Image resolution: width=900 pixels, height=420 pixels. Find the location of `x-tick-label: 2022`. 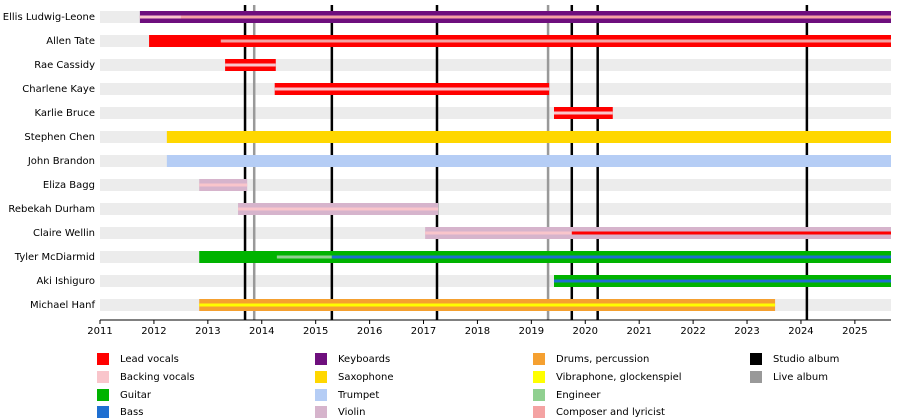

x-tick-label: 2022 is located at coordinates (692, 331).